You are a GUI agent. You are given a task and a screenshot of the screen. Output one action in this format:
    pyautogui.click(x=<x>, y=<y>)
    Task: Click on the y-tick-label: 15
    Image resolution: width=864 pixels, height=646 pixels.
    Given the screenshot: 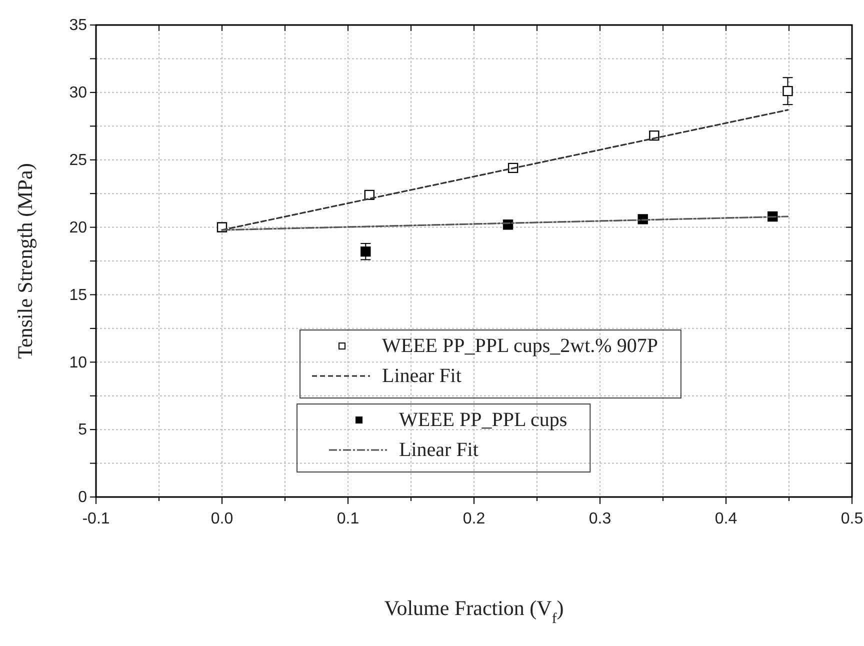 What is the action you would take?
    pyautogui.click(x=78, y=295)
    